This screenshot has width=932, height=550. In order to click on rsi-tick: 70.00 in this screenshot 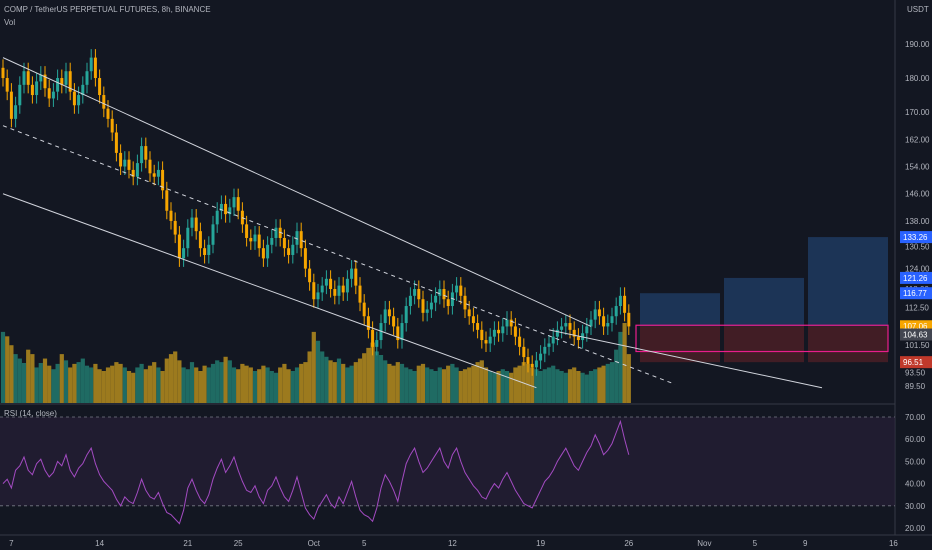, I will do `click(915, 417)`.